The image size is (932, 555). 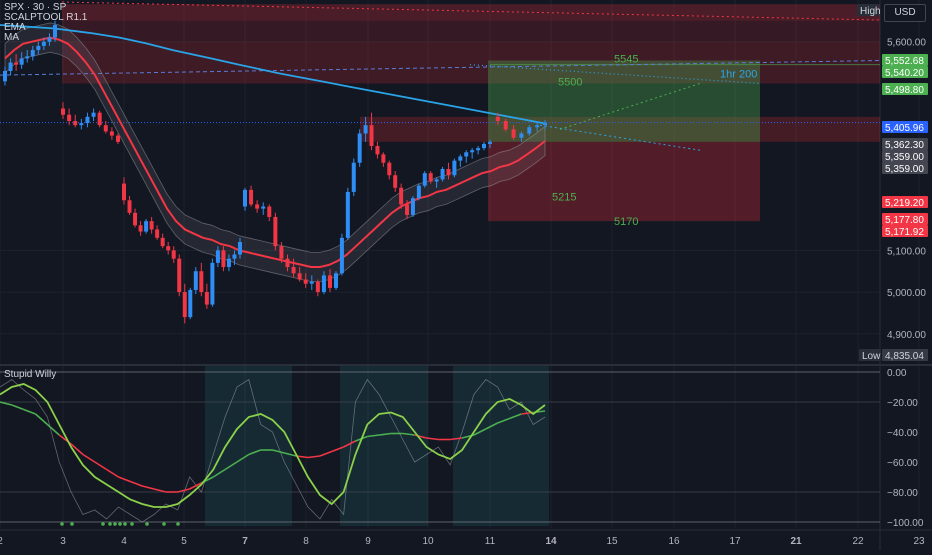 I want to click on projection-line, so click(x=620, y=137).